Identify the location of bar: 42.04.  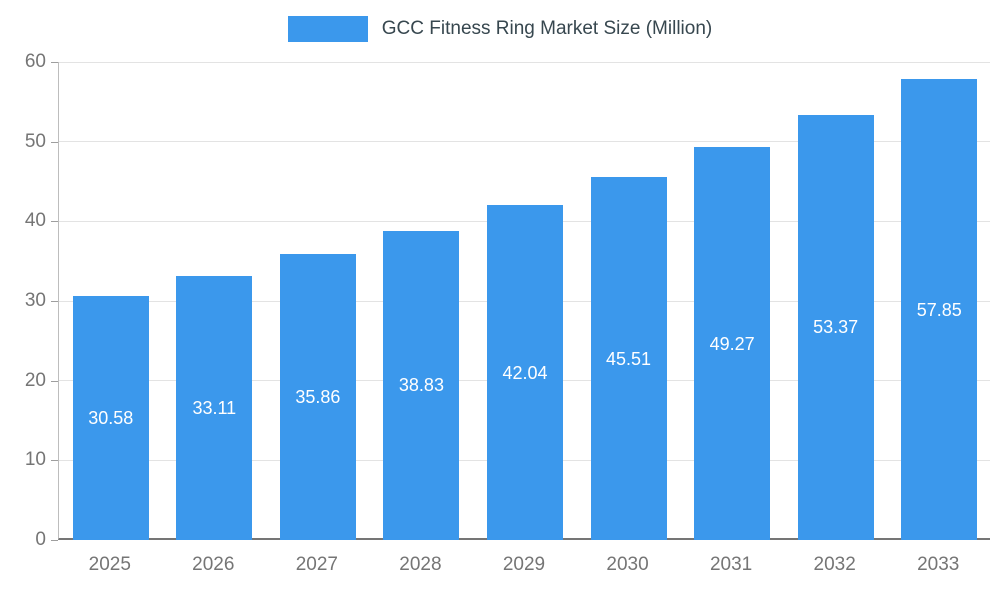
(525, 372).